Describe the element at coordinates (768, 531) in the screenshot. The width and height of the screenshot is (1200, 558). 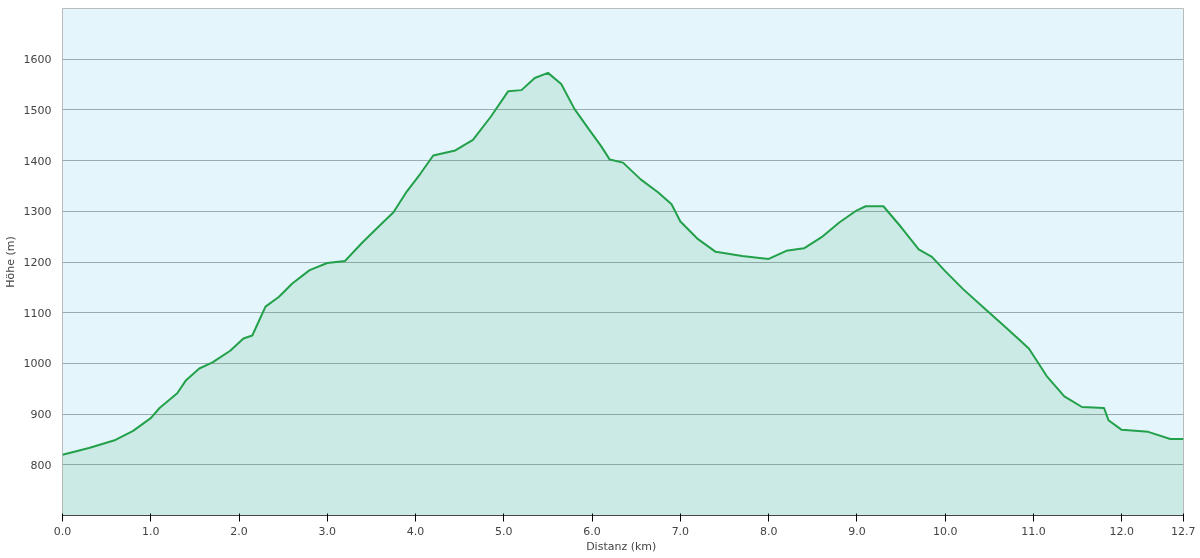
I see `x-tick-label: 8.0` at that location.